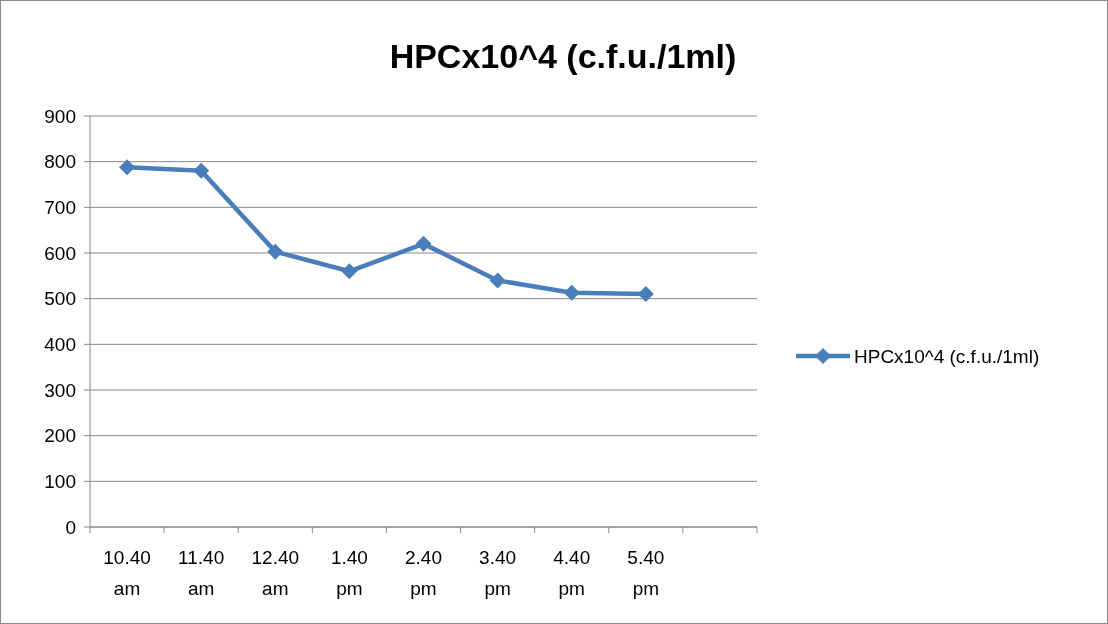 The height and width of the screenshot is (624, 1108). I want to click on chart-title: HPCx10^4 (c.f.u./1ml), so click(563, 56).